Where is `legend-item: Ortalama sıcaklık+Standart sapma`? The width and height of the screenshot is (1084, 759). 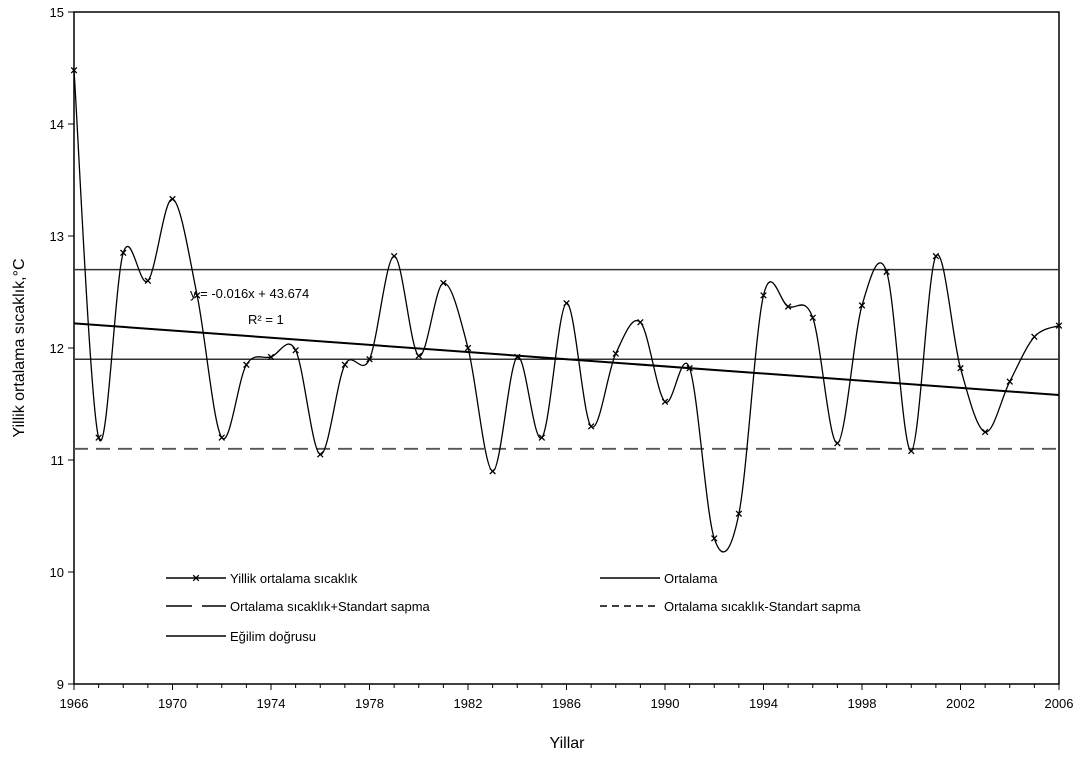
legend-item: Ortalama sıcaklık+Standart sapma is located at coordinates (298, 606).